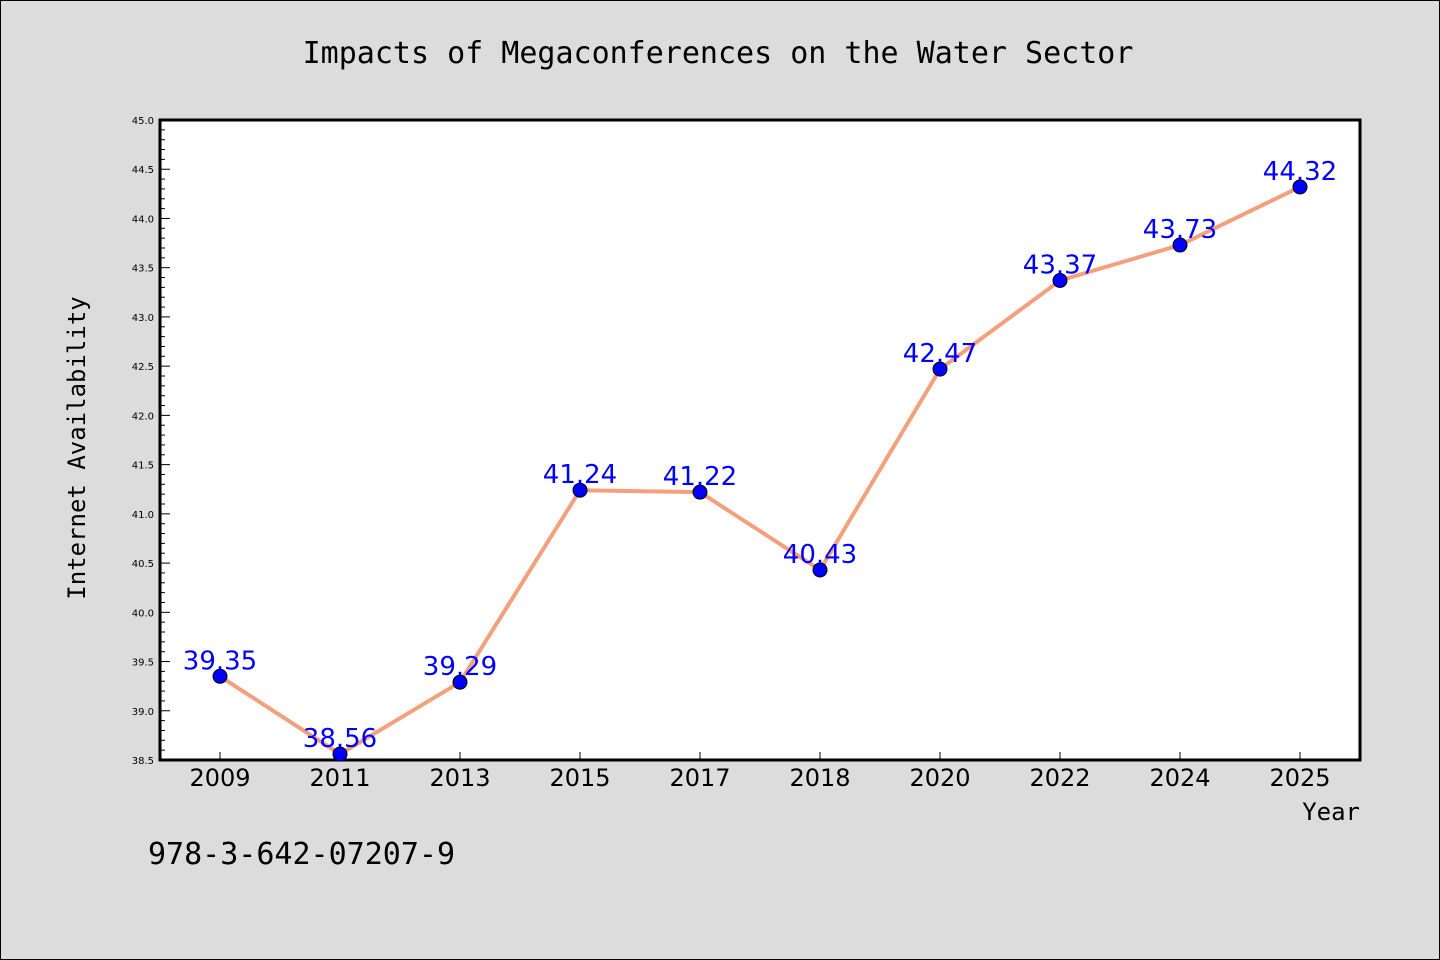 The height and width of the screenshot is (960, 1440). What do you see at coordinates (301, 854) in the screenshot?
I see `isbn-annotation: 978-3-642-07207-9` at bounding box center [301, 854].